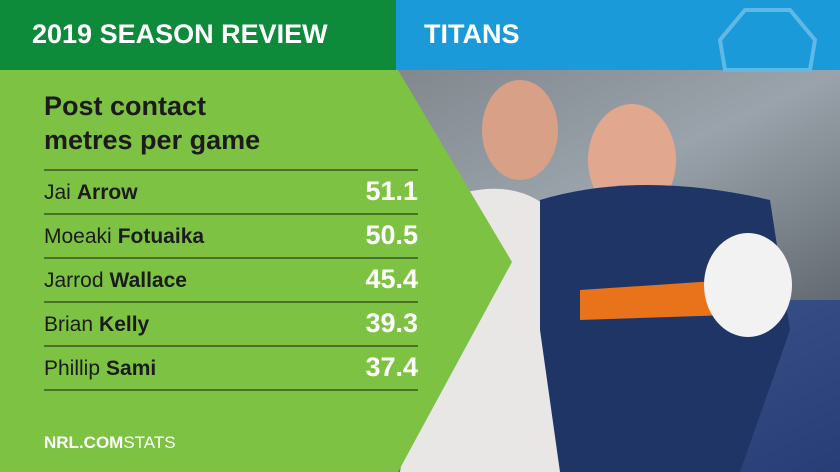  I want to click on first-name: Phillip, so click(72, 368).